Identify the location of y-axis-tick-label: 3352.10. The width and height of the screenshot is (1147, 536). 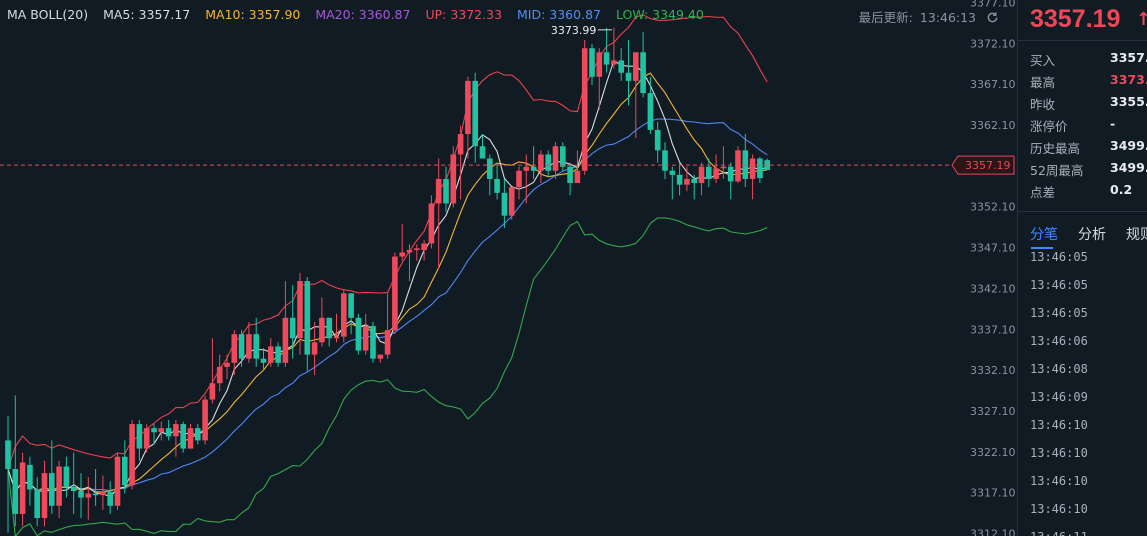
(993, 207).